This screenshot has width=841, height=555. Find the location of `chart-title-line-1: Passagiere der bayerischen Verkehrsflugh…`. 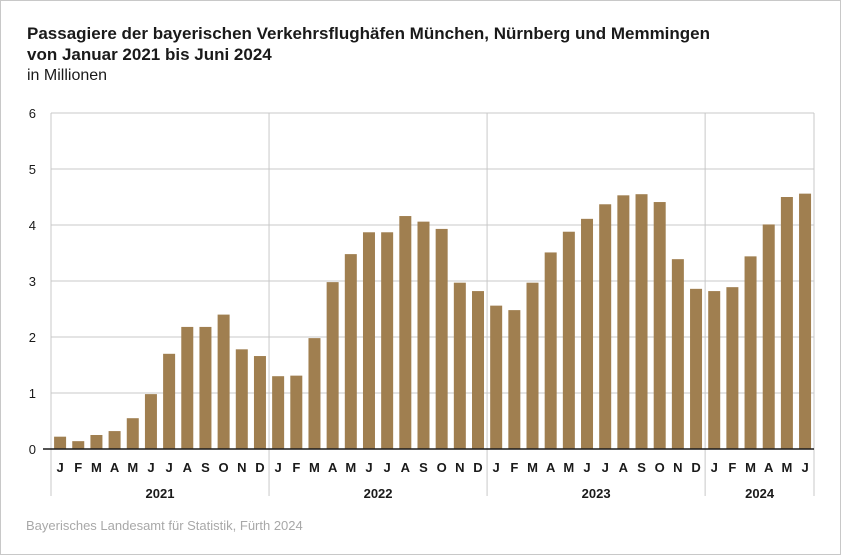

chart-title-line-1: Passagiere der bayerischen Verkehrsflugh… is located at coordinates (369, 33).